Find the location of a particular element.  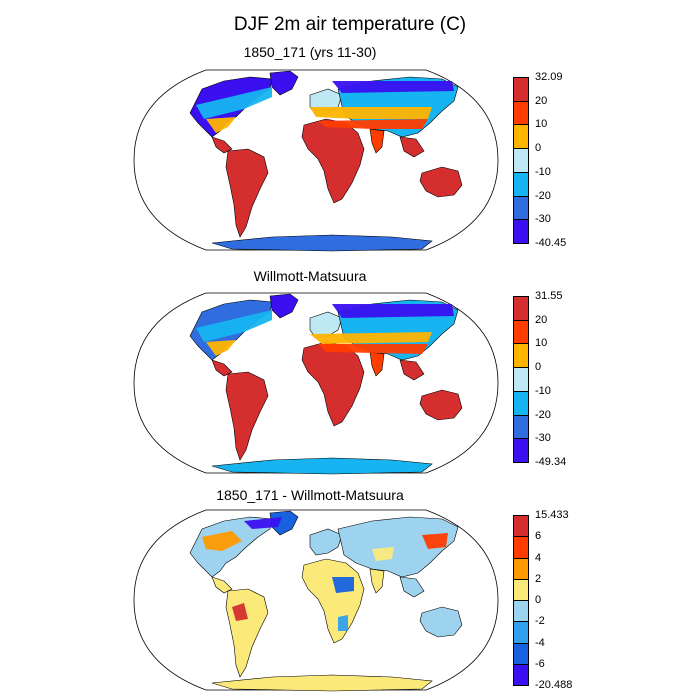

panel-1-title: 1850_171 (yrs 11-30) is located at coordinates (310, 52).